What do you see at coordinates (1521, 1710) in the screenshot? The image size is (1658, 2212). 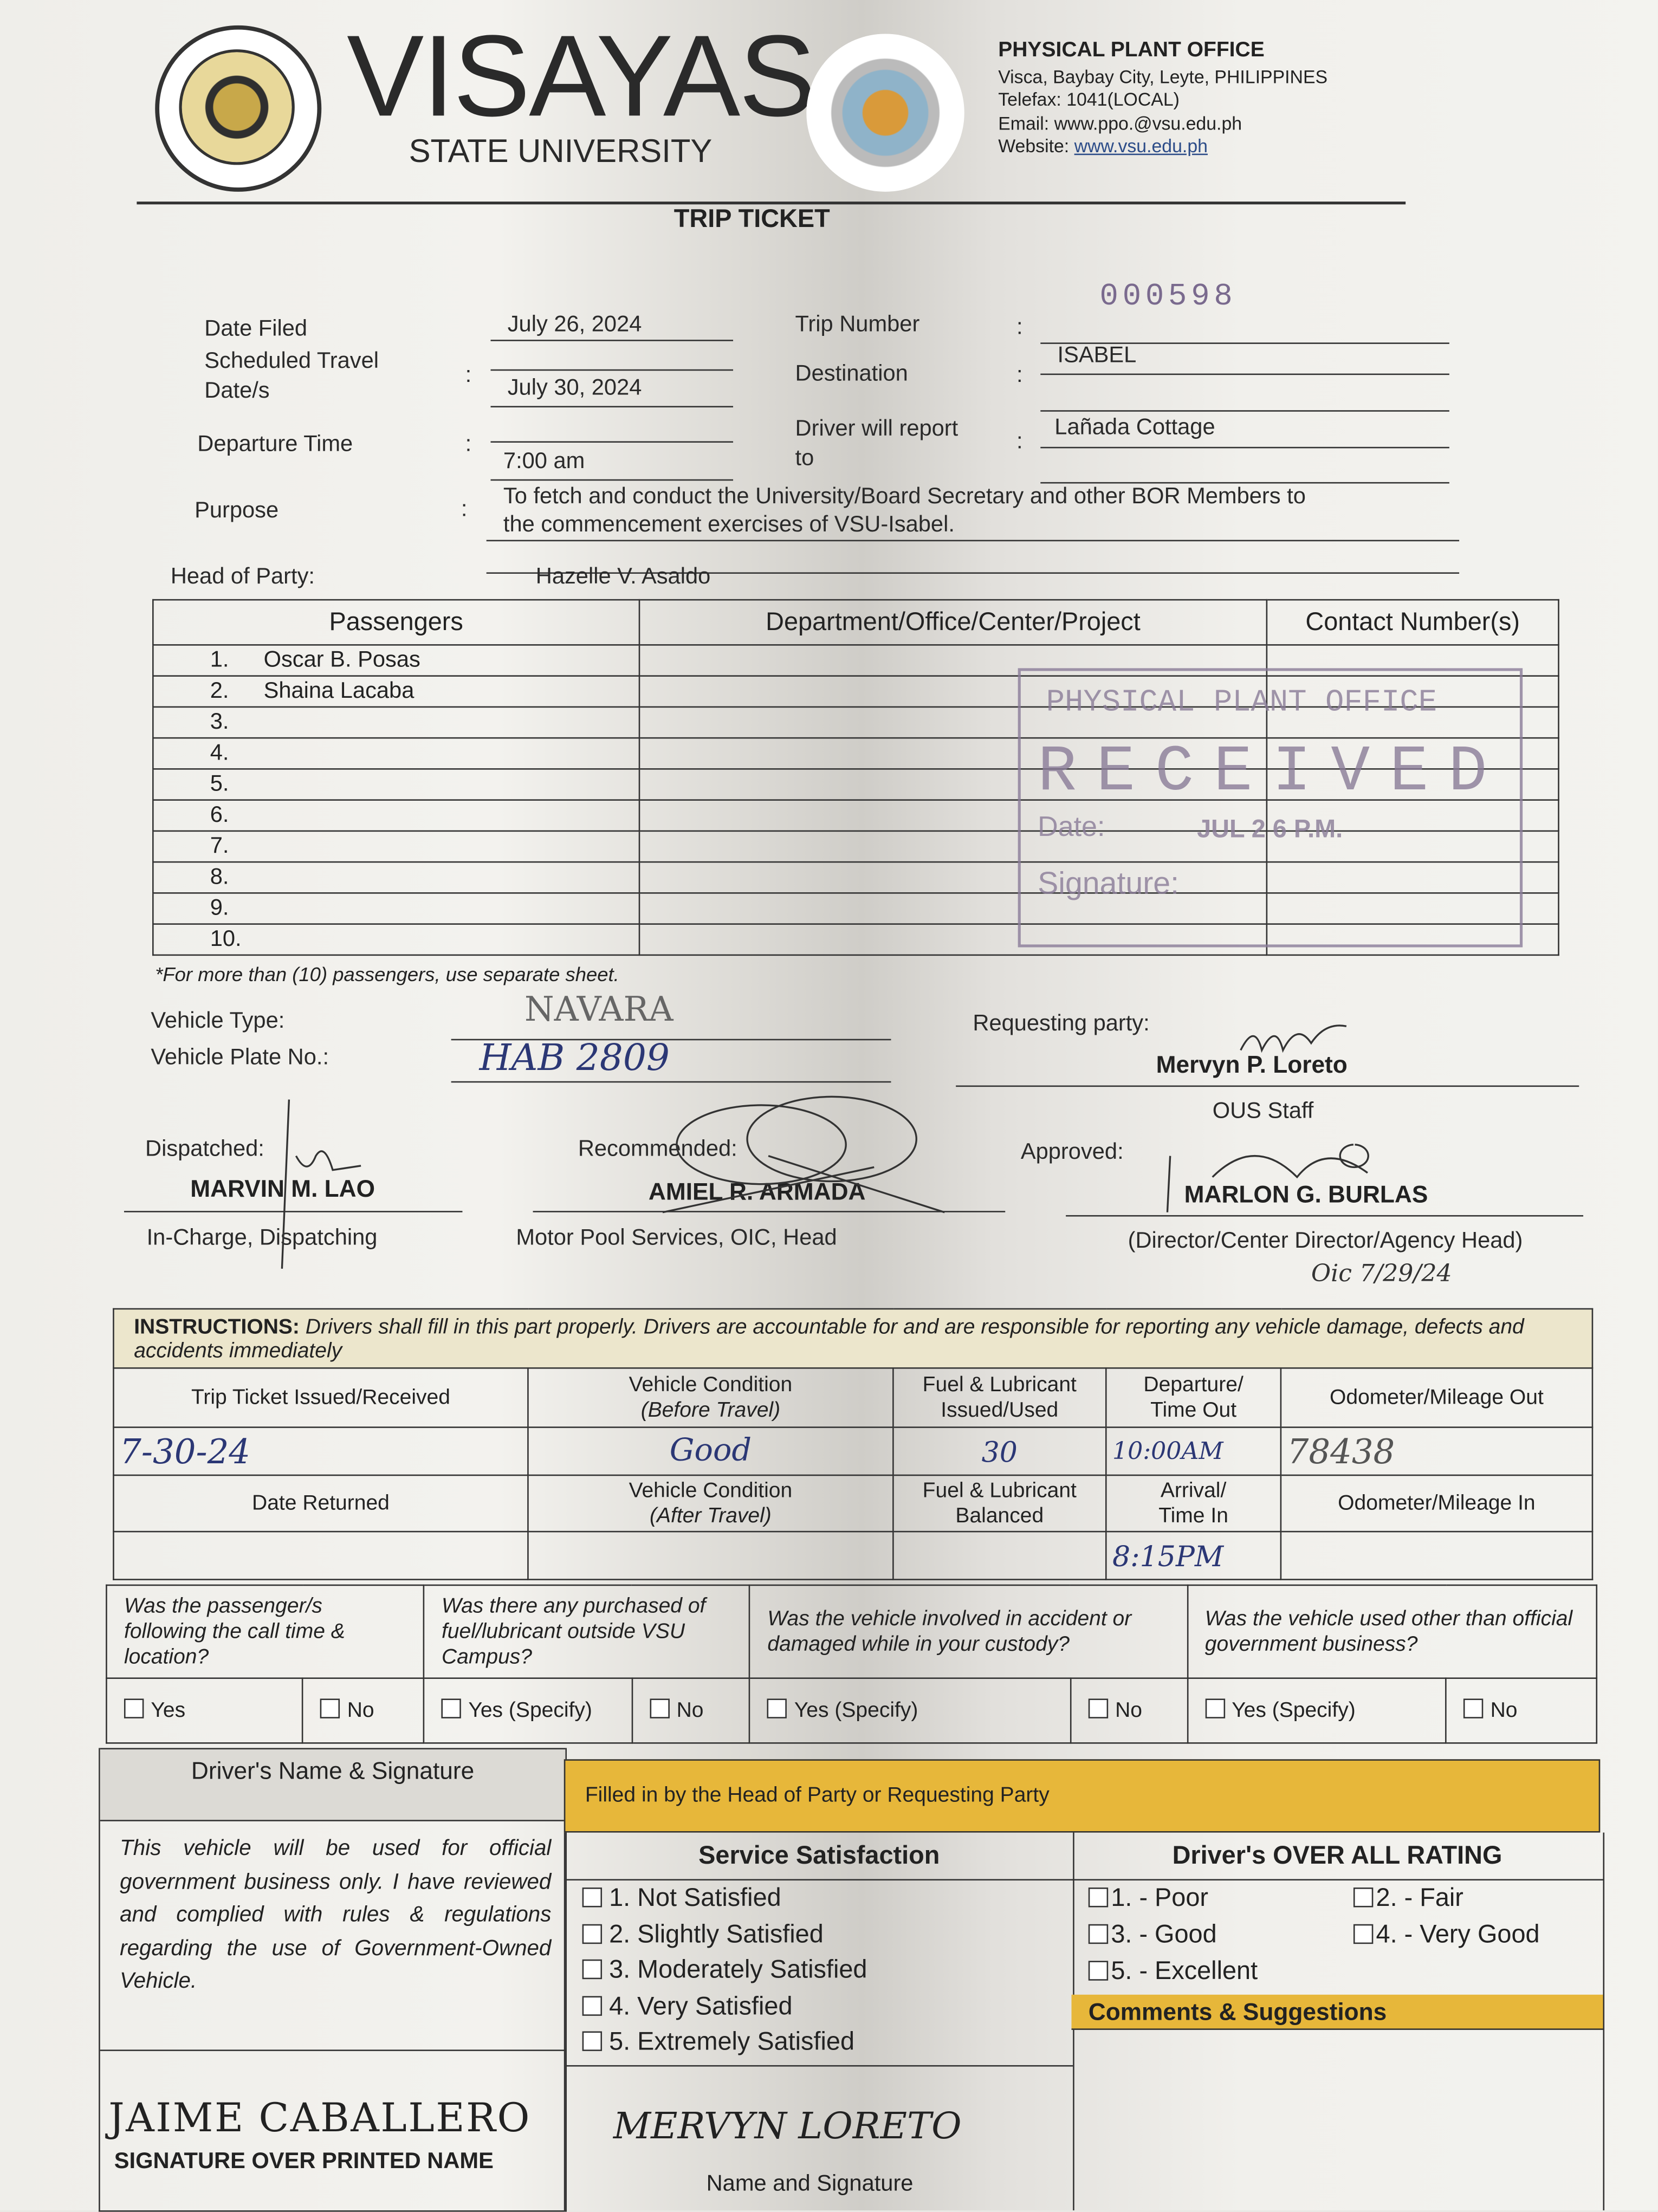 I see `answer-no-4: No` at bounding box center [1521, 1710].